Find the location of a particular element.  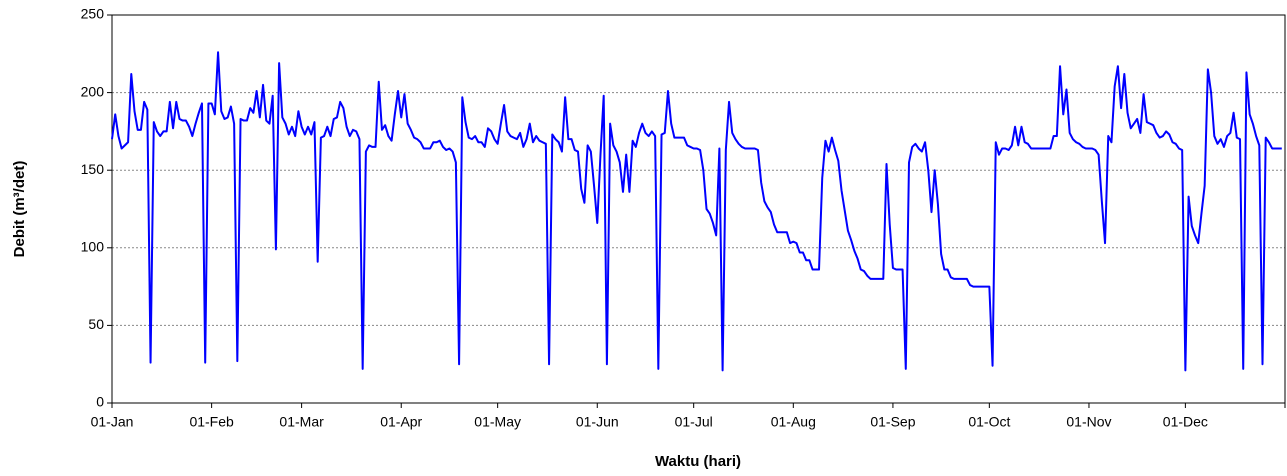

x-tick-label: 01-Feb is located at coordinates (211, 422).